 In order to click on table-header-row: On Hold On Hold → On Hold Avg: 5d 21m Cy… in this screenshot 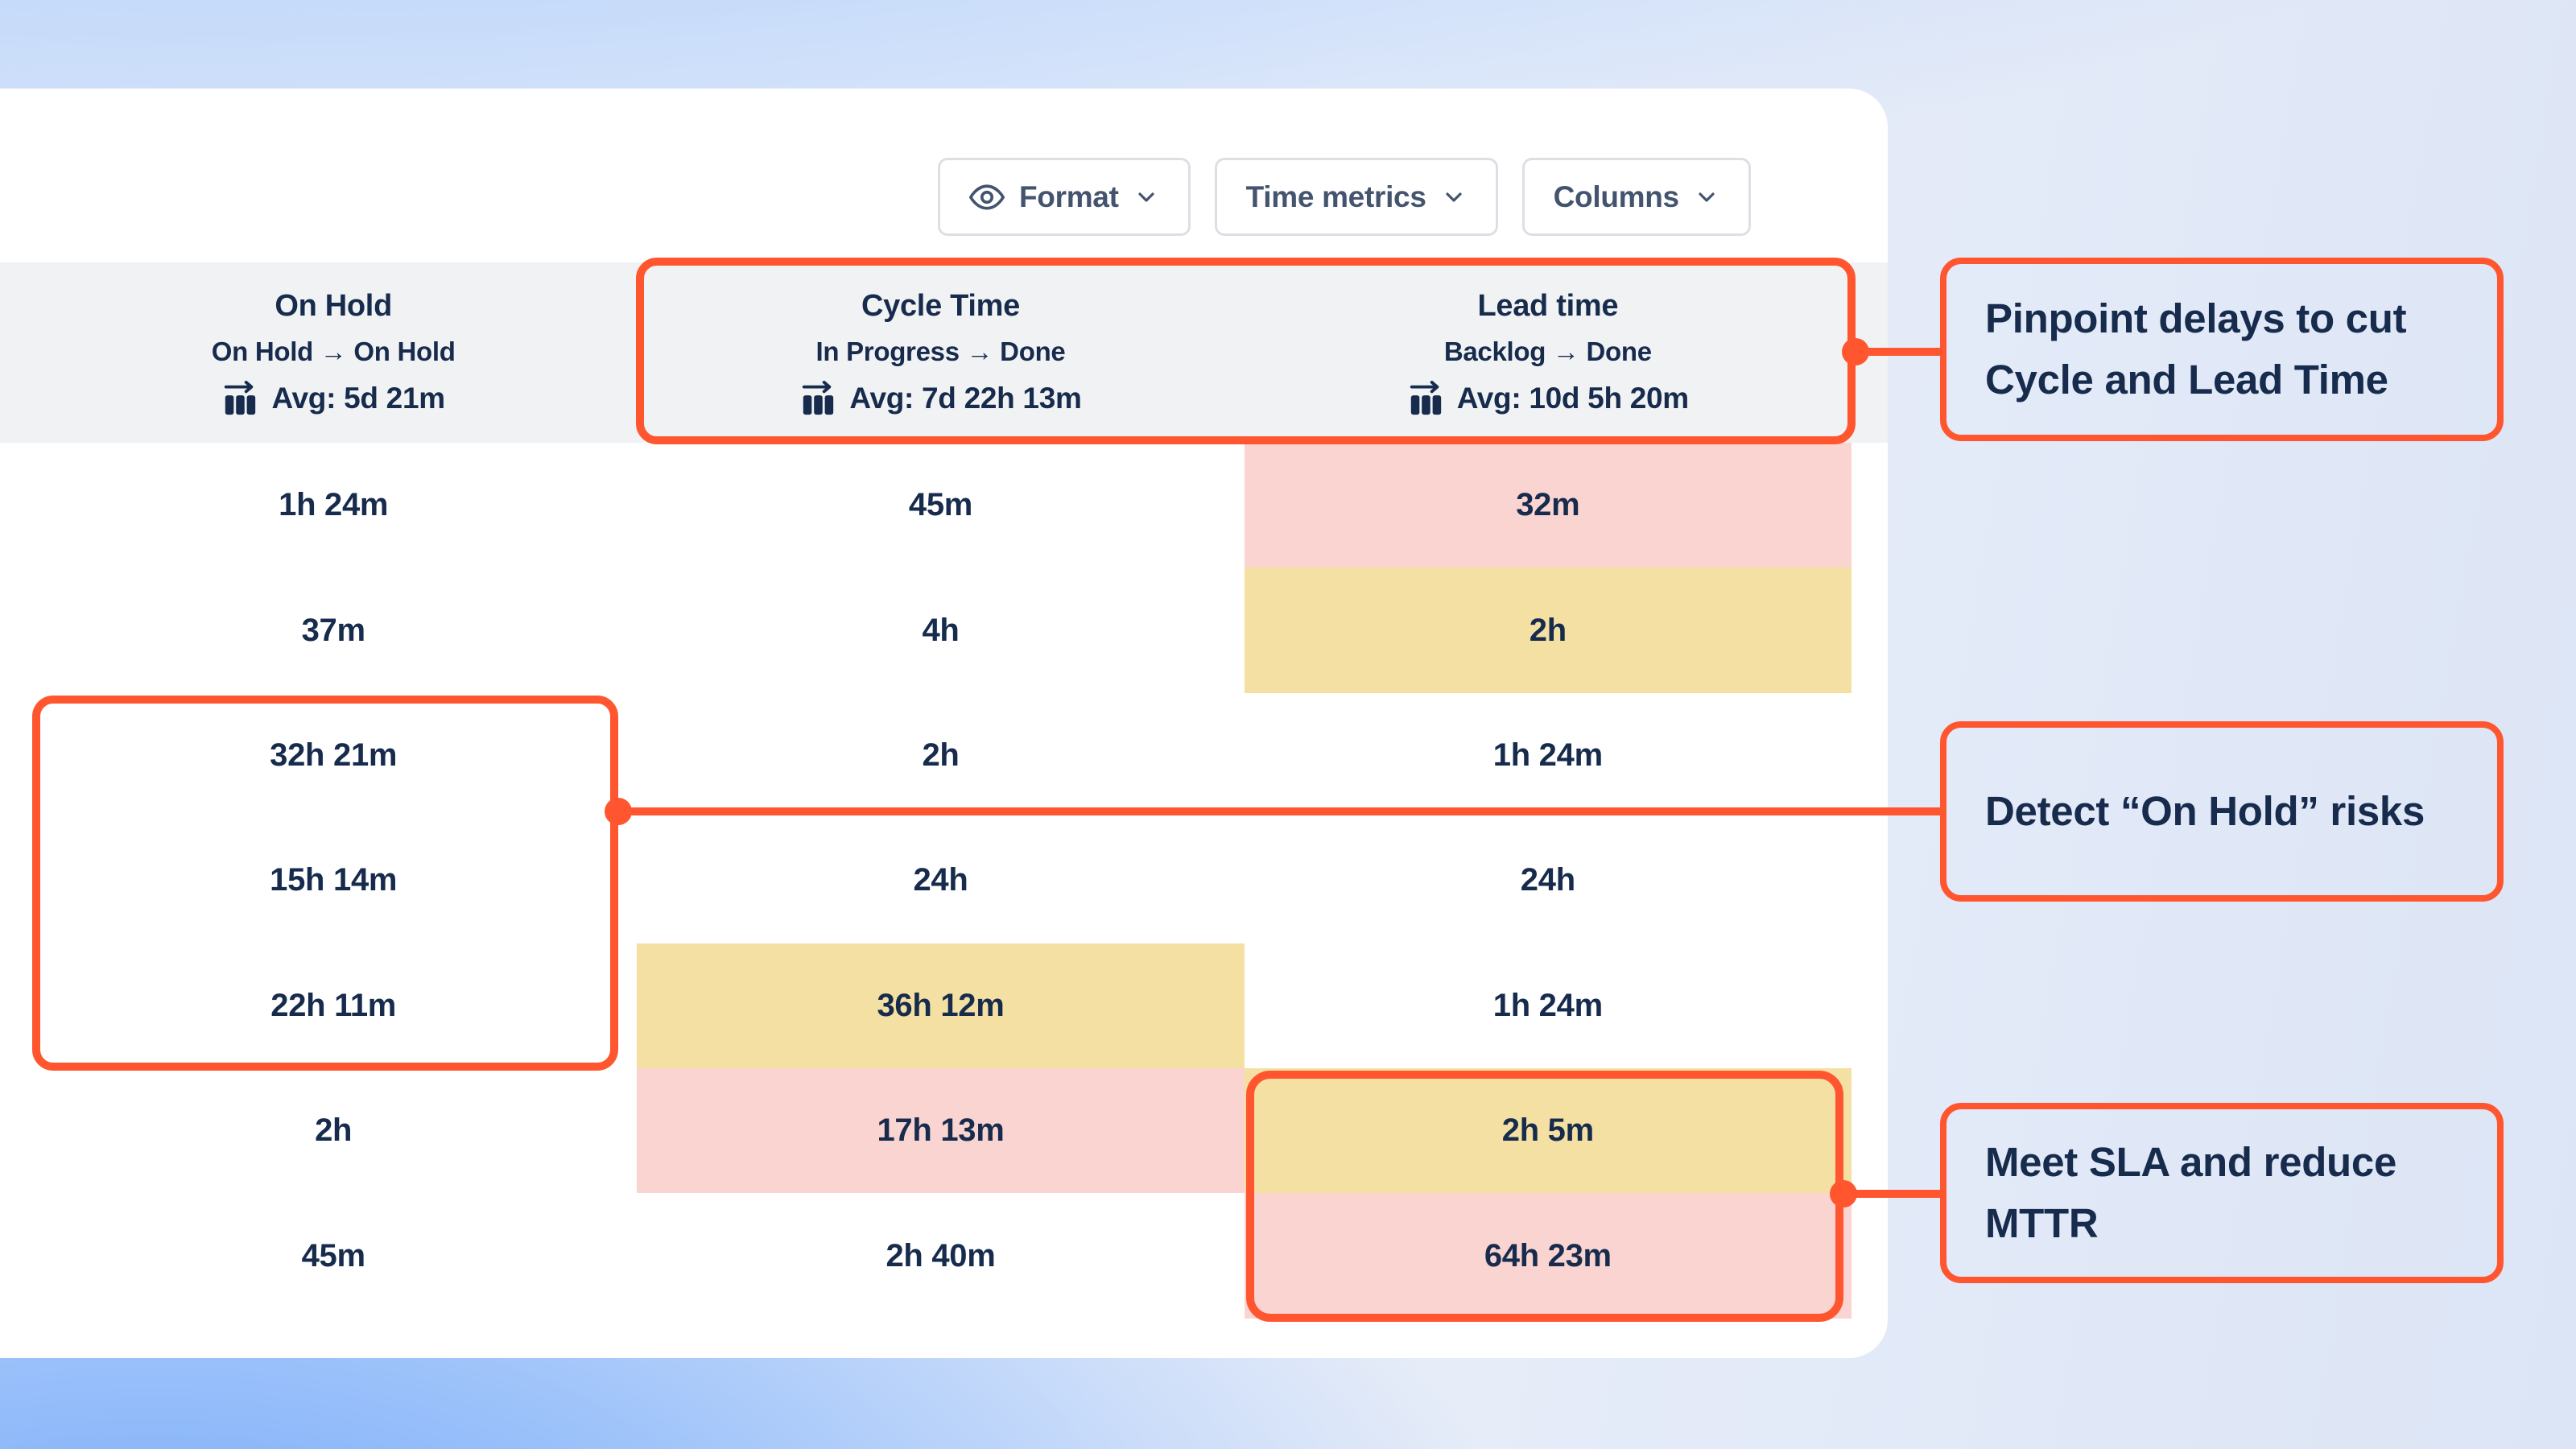, I will do `click(944, 352)`.